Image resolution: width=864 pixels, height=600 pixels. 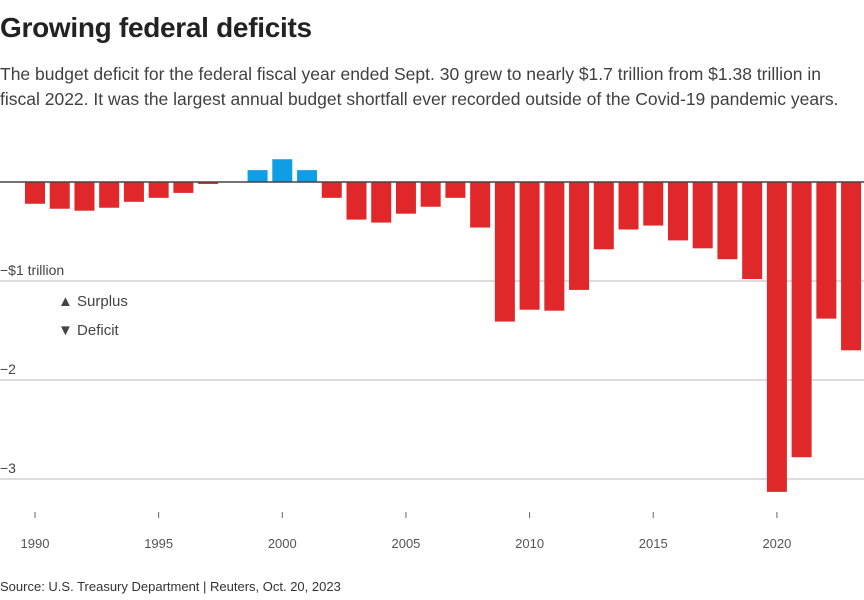 I want to click on bar-2013, so click(x=603, y=216).